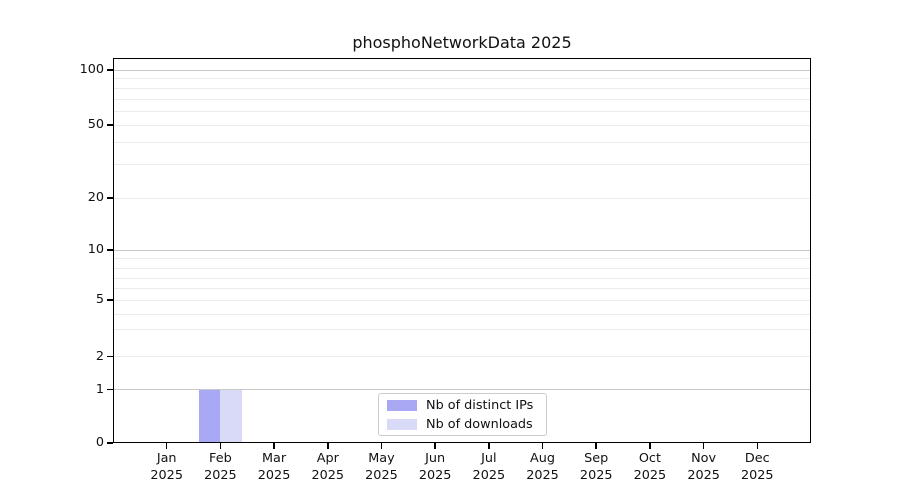 The width and height of the screenshot is (900, 500). I want to click on y-tick-label: 1, so click(99, 389).